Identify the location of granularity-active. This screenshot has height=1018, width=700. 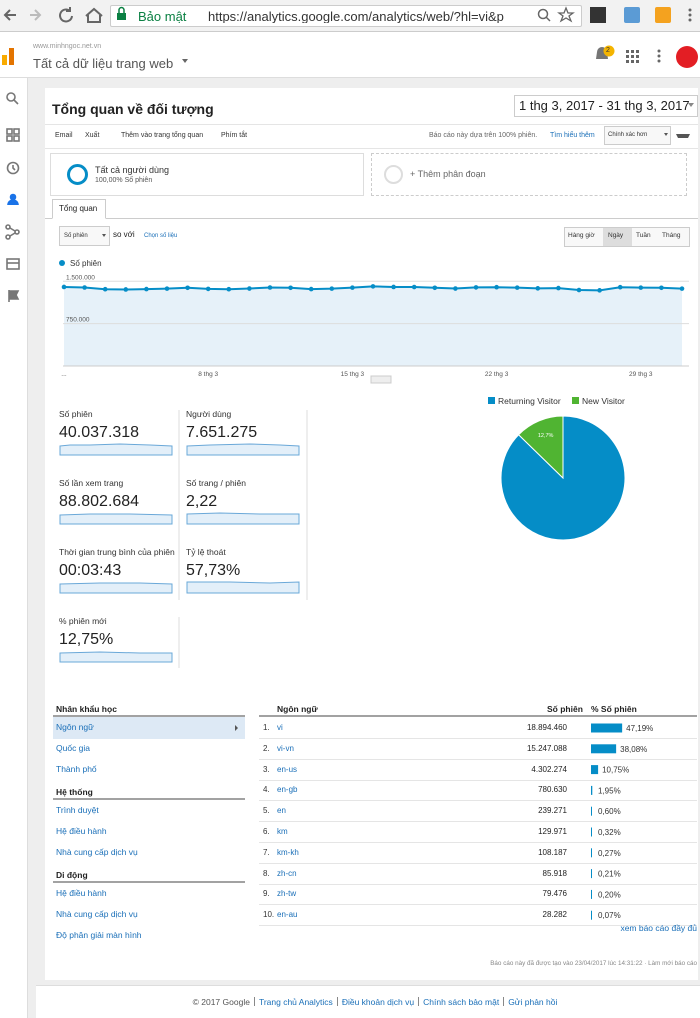
(617, 237).